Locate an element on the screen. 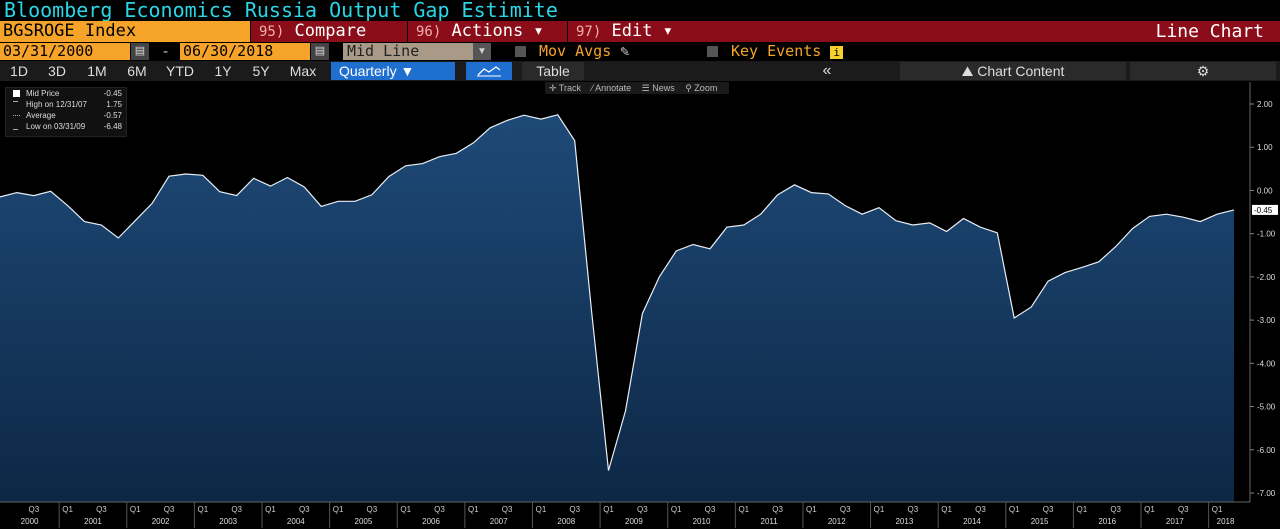 This screenshot has height=529, width=1280. range-5y: 5Y is located at coordinates (261, 71).